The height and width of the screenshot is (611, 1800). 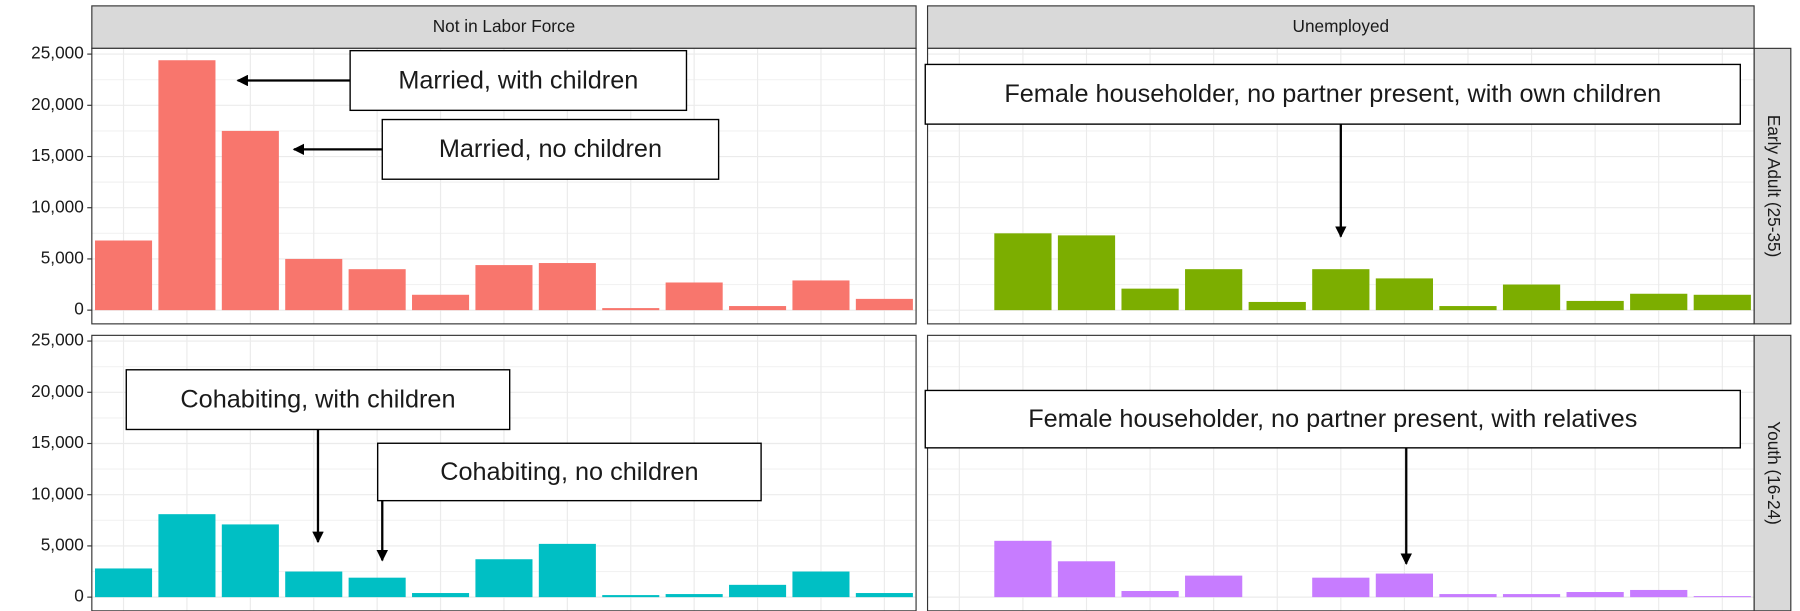 I want to click on strip-label: Not in Labor Force, so click(x=504, y=26).